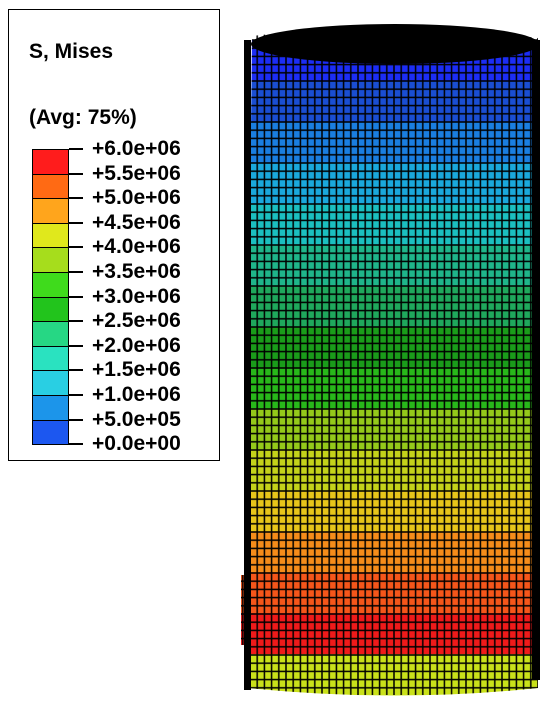 The width and height of the screenshot is (550, 705). What do you see at coordinates (136, 271) in the screenshot?
I see `legend-tick-label: +3.5e+06` at bounding box center [136, 271].